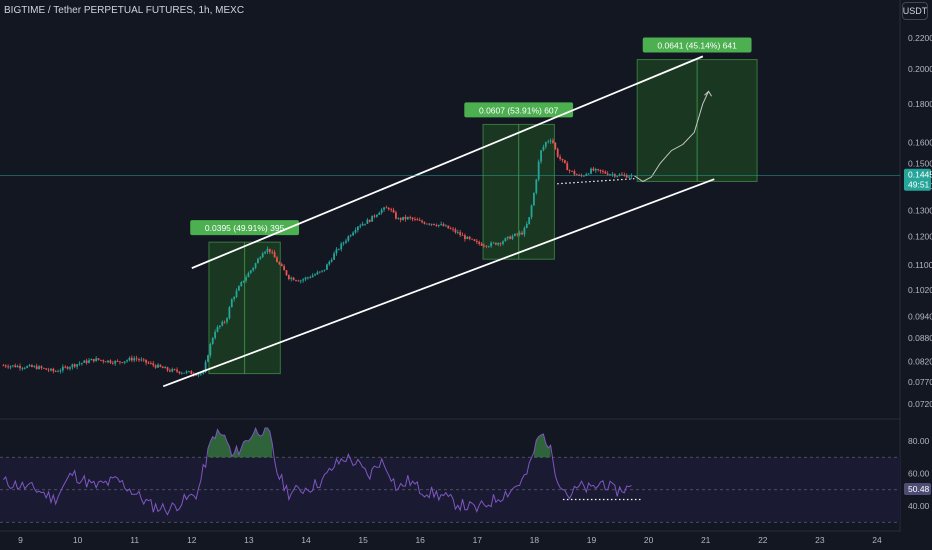 The width and height of the screenshot is (932, 550). Describe the element at coordinates (877, 540) in the screenshot. I see `time-tick-label-15: 24` at that location.